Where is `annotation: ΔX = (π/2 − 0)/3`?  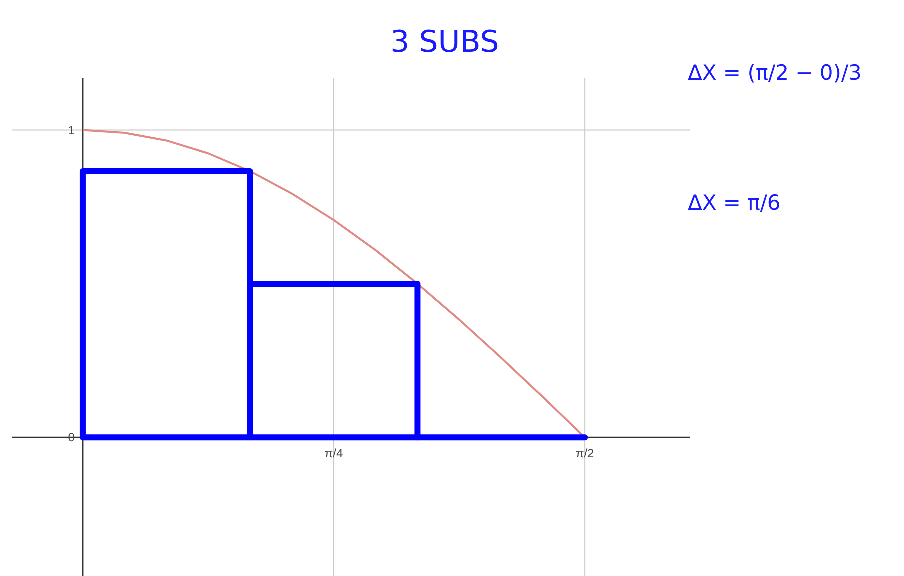 annotation: ΔX = (π/2 − 0)/3 is located at coordinates (775, 73).